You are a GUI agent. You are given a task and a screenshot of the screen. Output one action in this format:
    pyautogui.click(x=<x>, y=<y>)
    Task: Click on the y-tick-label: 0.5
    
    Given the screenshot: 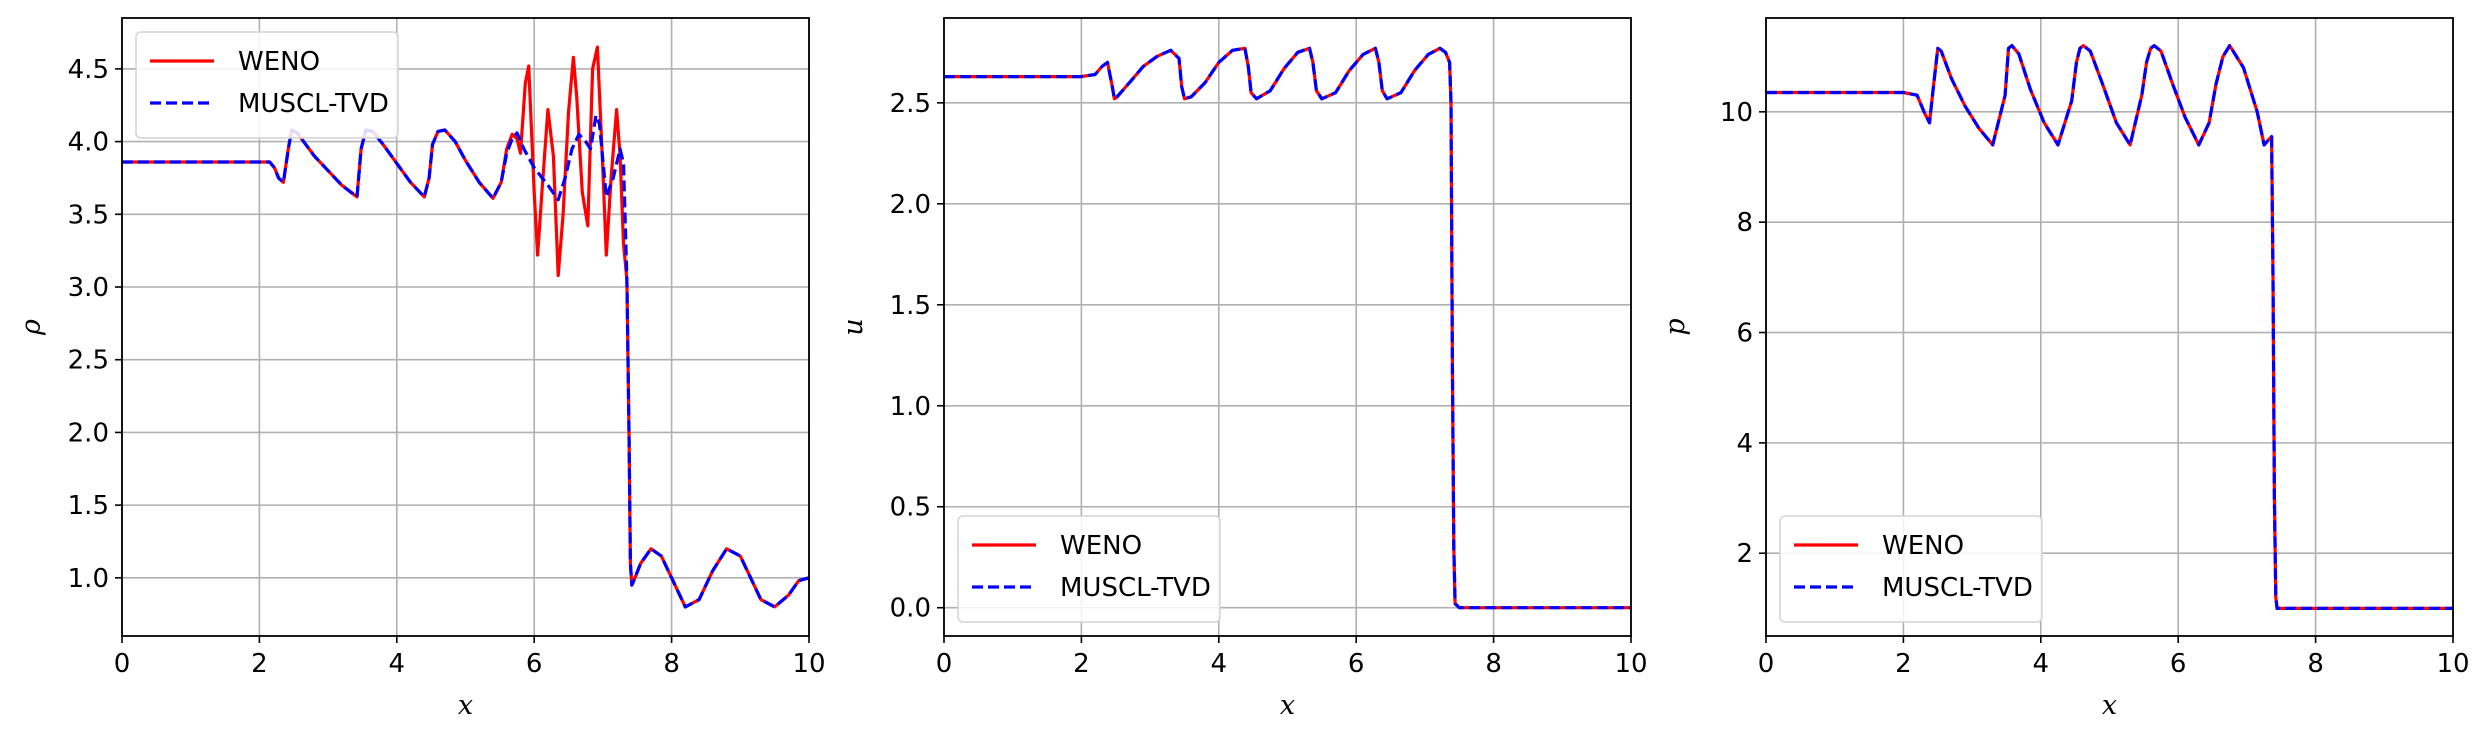 What is the action you would take?
    pyautogui.click(x=910, y=508)
    